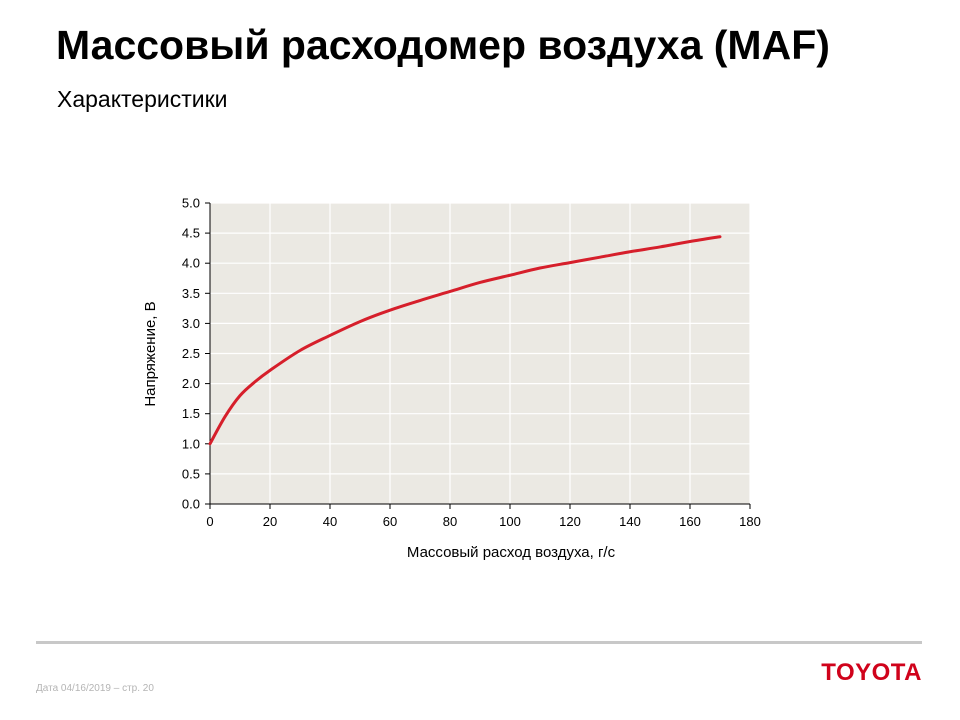  What do you see at coordinates (871, 672) in the screenshot?
I see `toyota-logo: TOYOTA` at bounding box center [871, 672].